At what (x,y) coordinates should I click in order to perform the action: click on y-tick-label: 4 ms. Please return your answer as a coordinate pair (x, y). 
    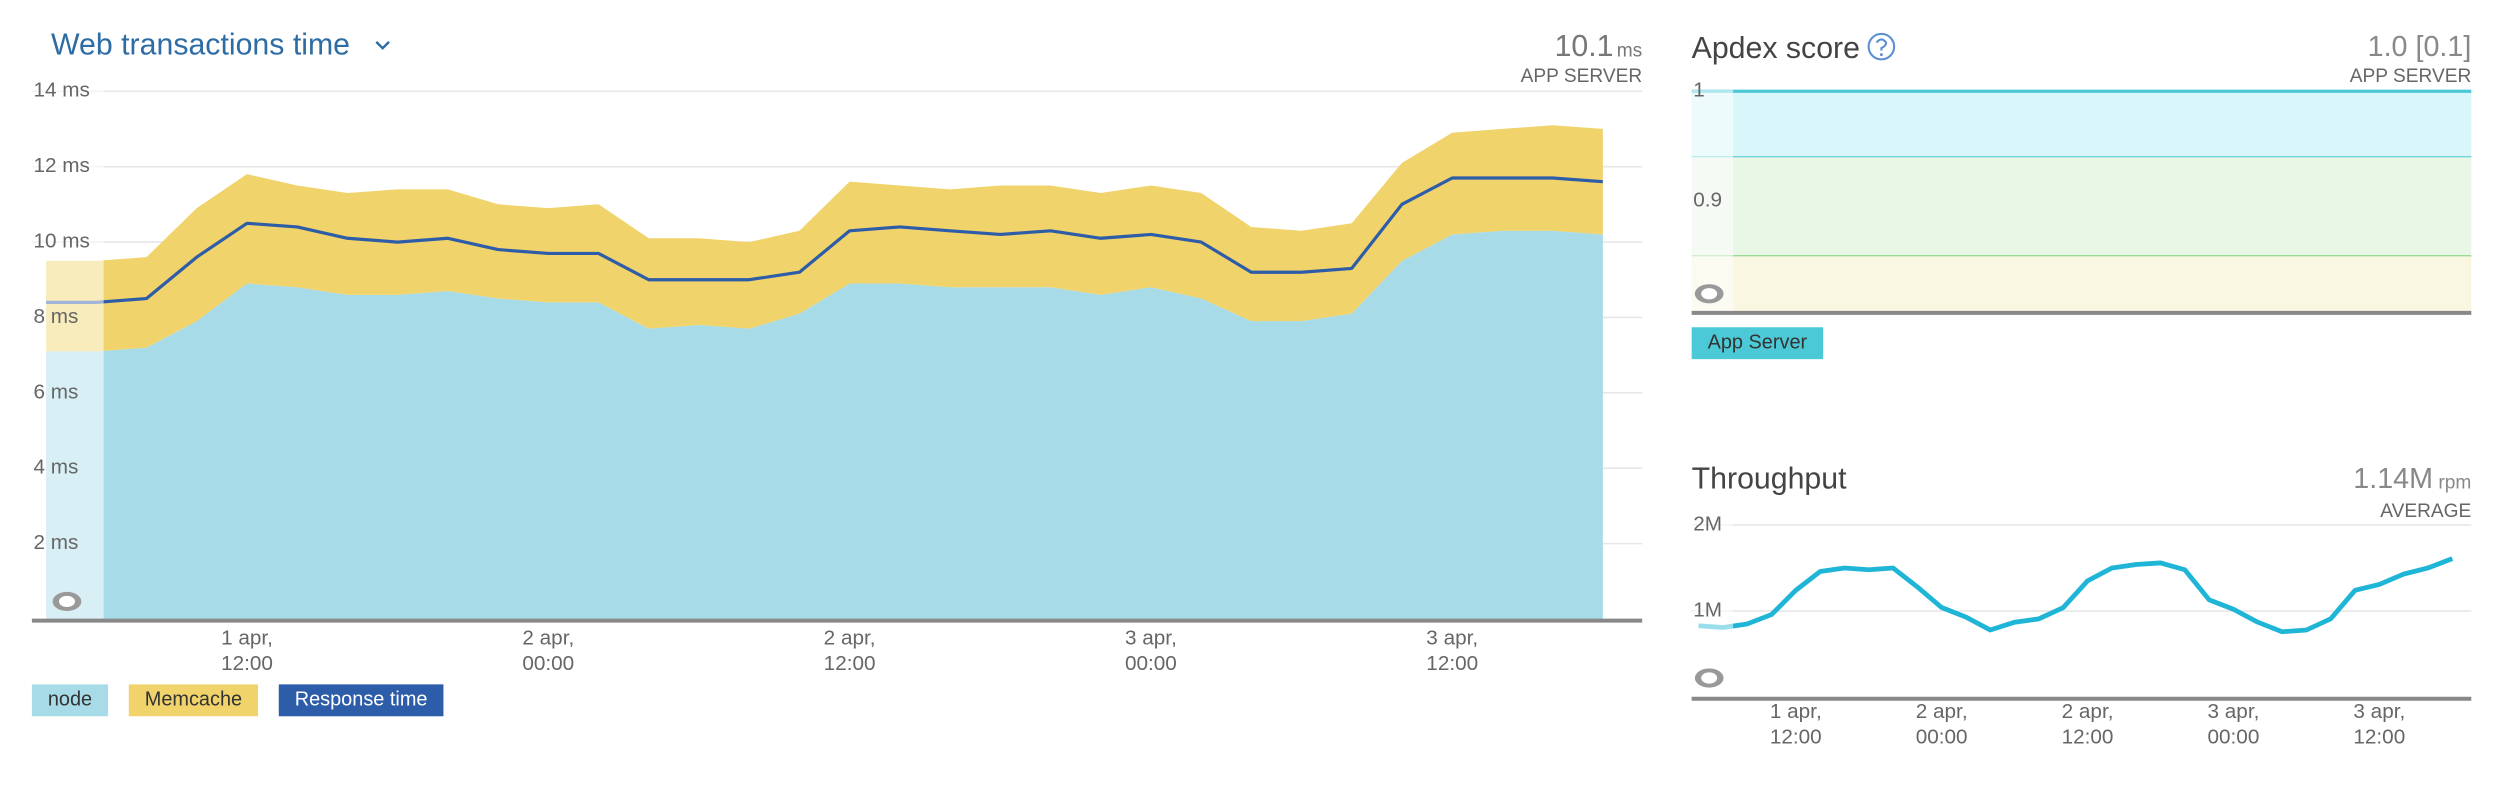
    Looking at the image, I should click on (55, 467).